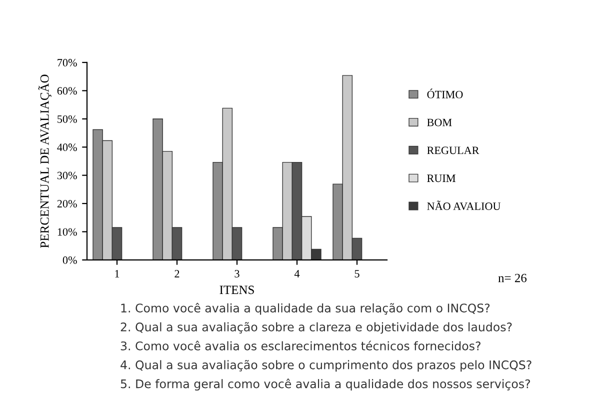  What do you see at coordinates (326, 366) in the screenshot?
I see `text: 4. Qual a sua avaliação sobre o cumprimento dos prazos pelo INCQS?` at bounding box center [326, 366].